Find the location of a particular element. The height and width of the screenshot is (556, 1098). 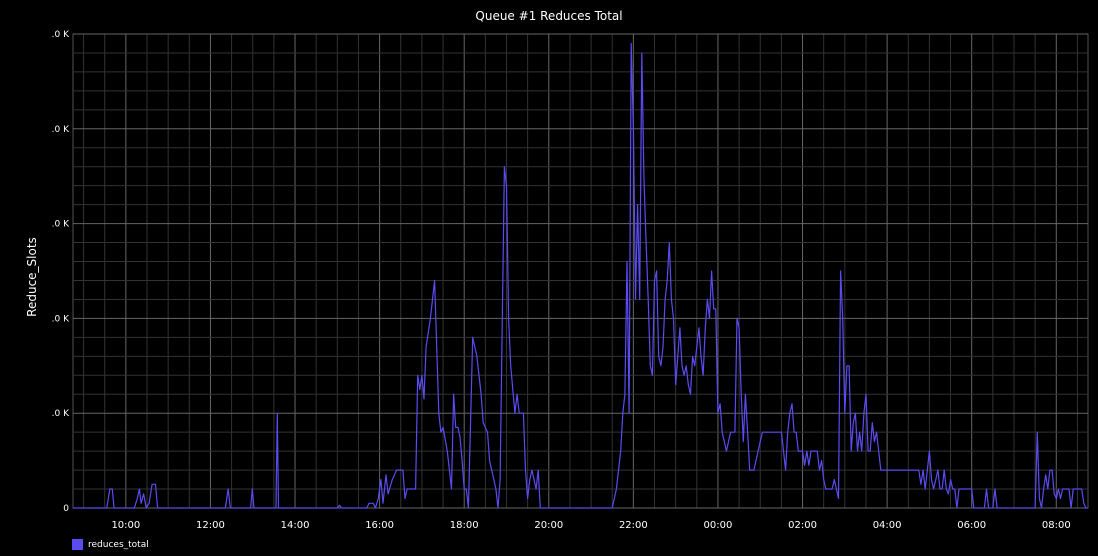

x-tick-label: 12:00 is located at coordinates (210, 525).